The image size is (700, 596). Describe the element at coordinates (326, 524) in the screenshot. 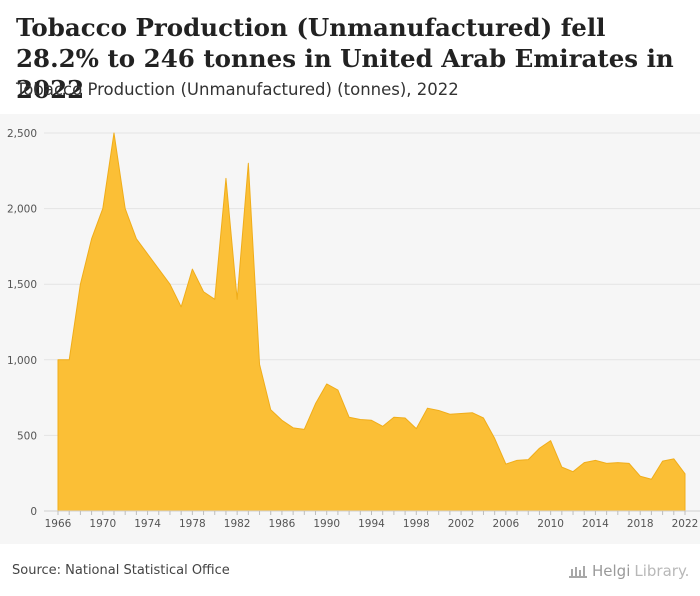

I see `x-tick-label: 1990` at that location.